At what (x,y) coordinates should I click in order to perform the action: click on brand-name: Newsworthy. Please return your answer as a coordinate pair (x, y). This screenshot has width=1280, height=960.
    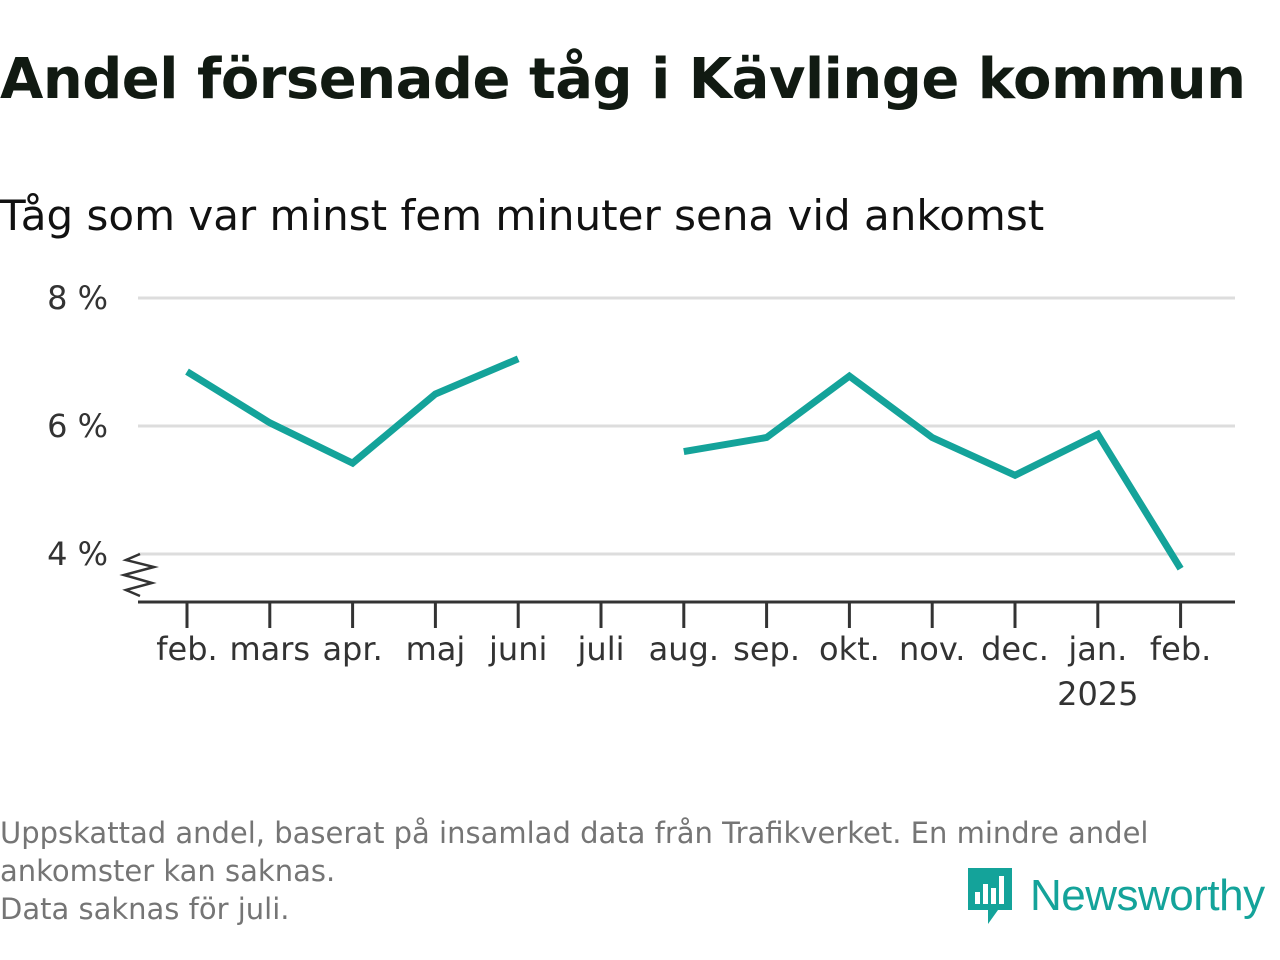
    Looking at the image, I should click on (1147, 895).